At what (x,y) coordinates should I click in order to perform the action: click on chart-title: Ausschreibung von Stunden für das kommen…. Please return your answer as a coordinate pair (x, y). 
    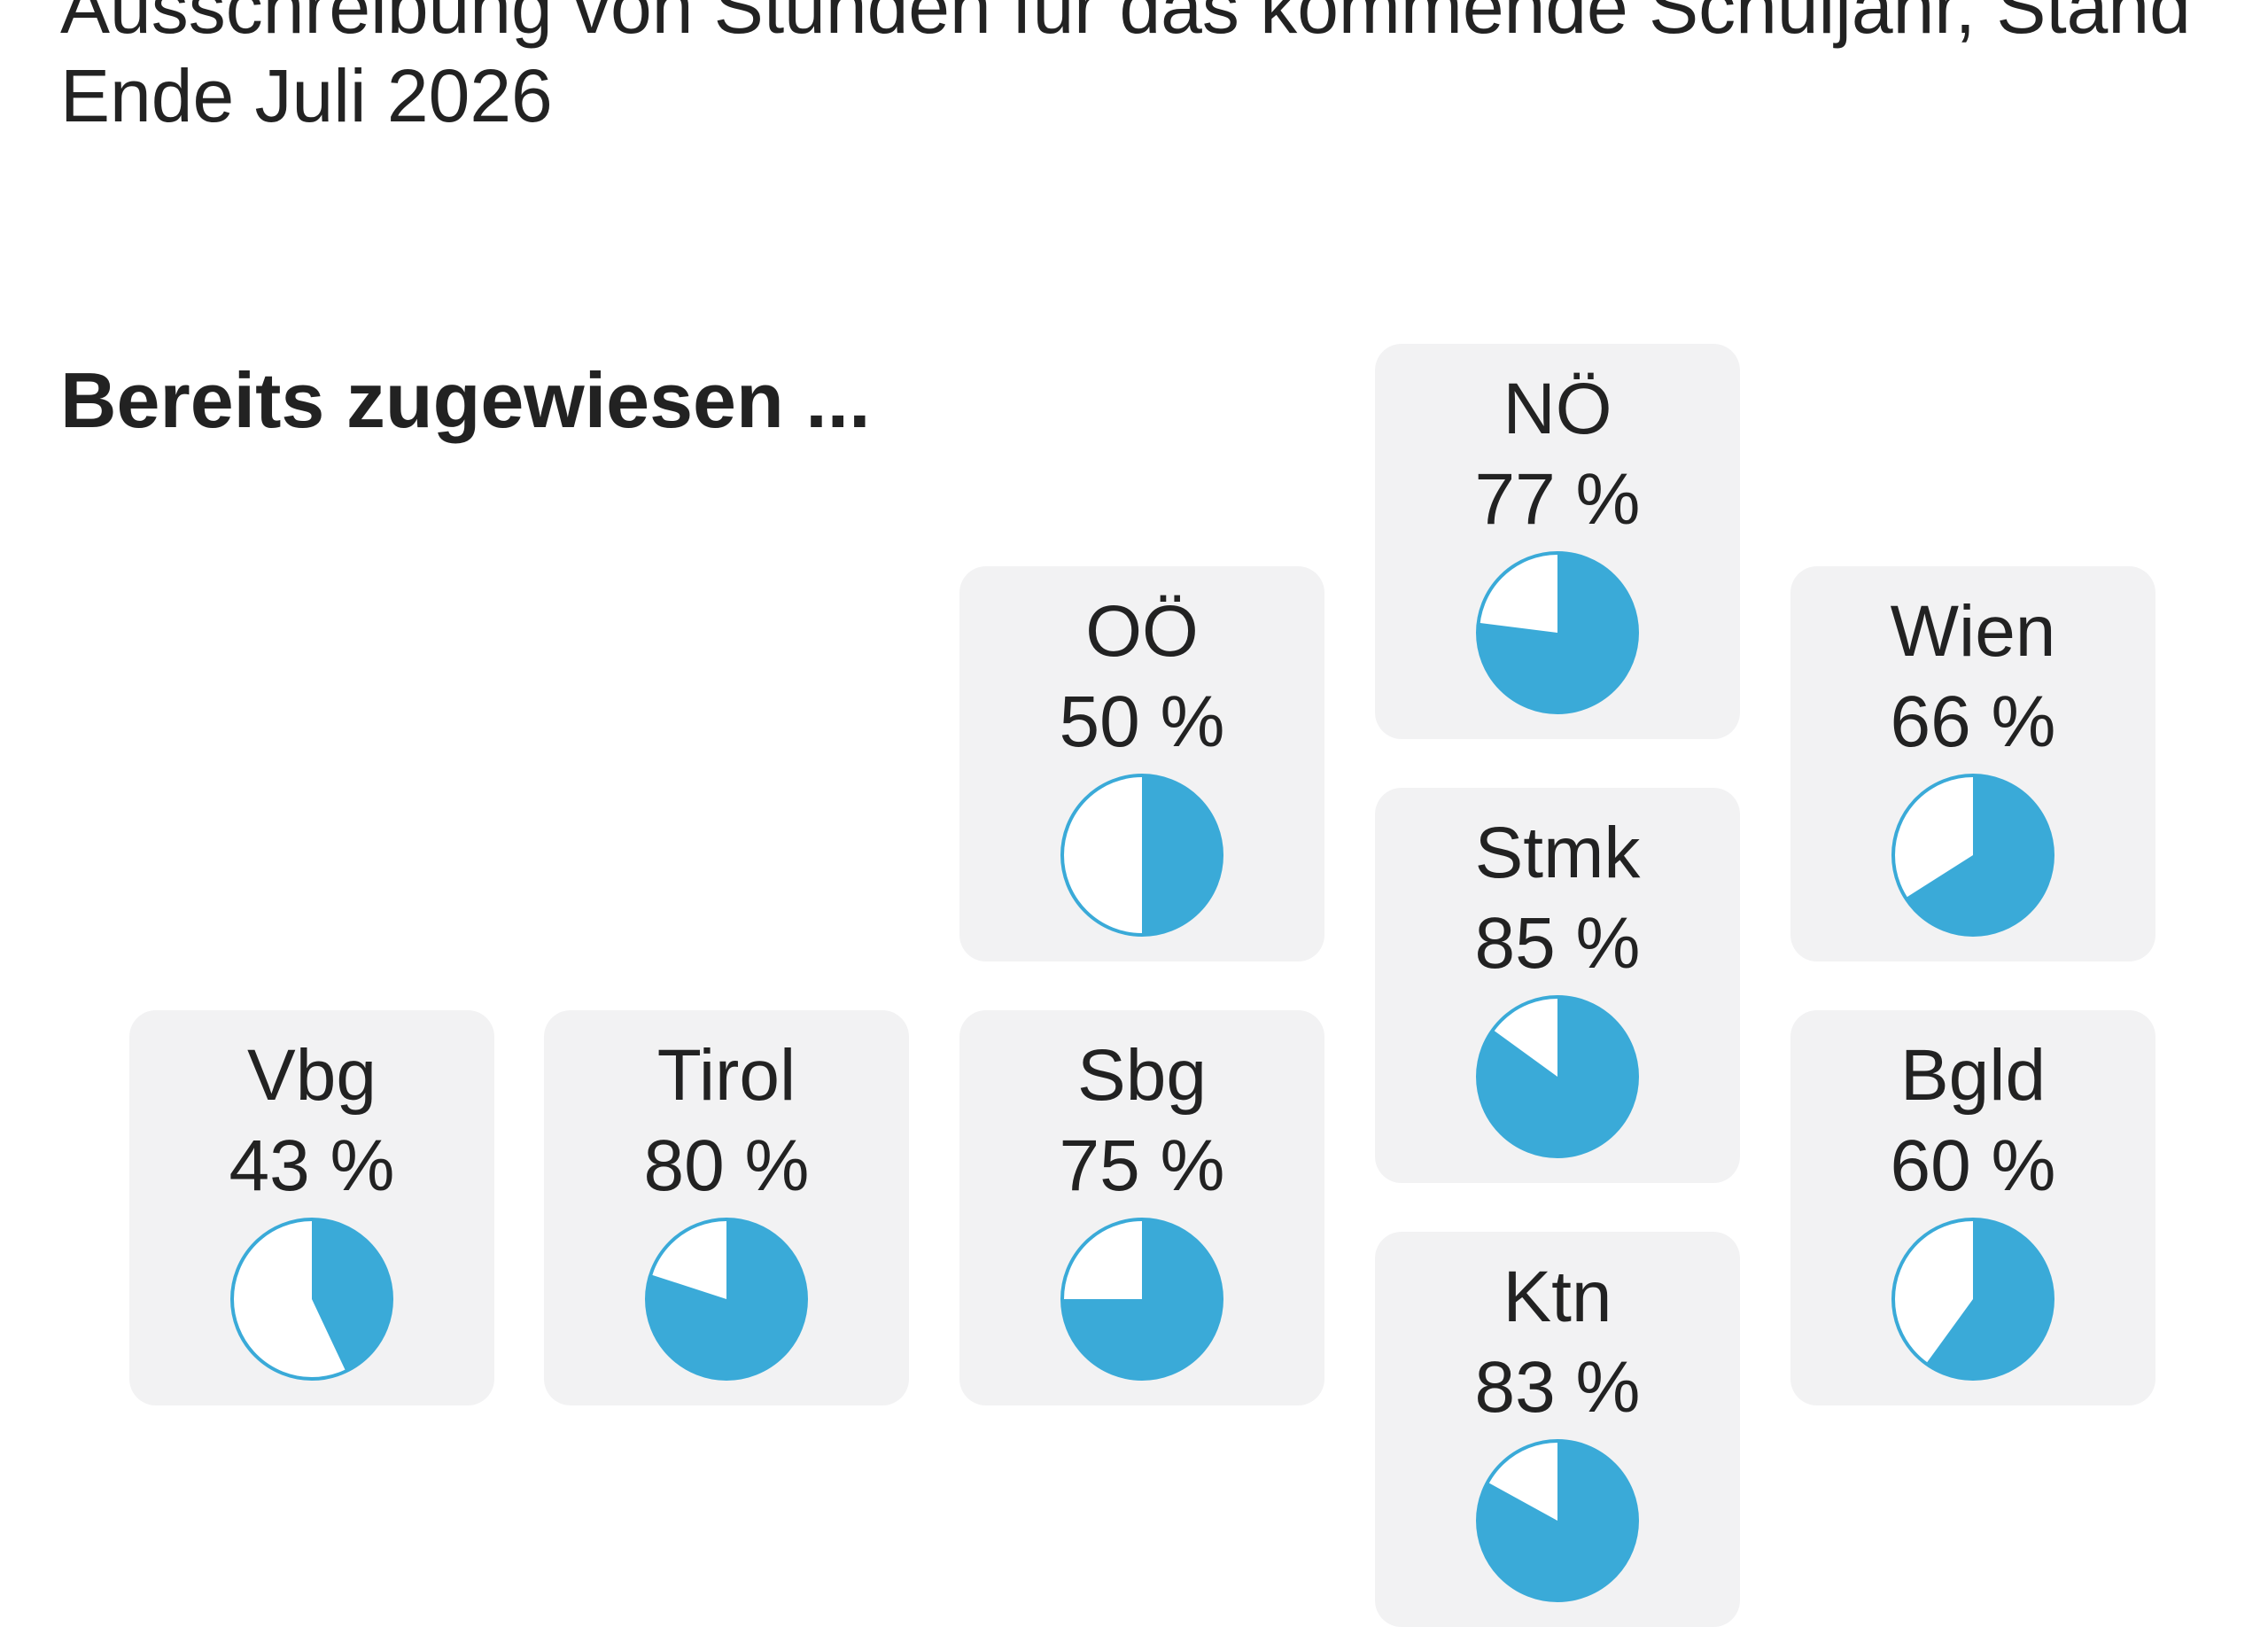
    Looking at the image, I should click on (1125, 68).